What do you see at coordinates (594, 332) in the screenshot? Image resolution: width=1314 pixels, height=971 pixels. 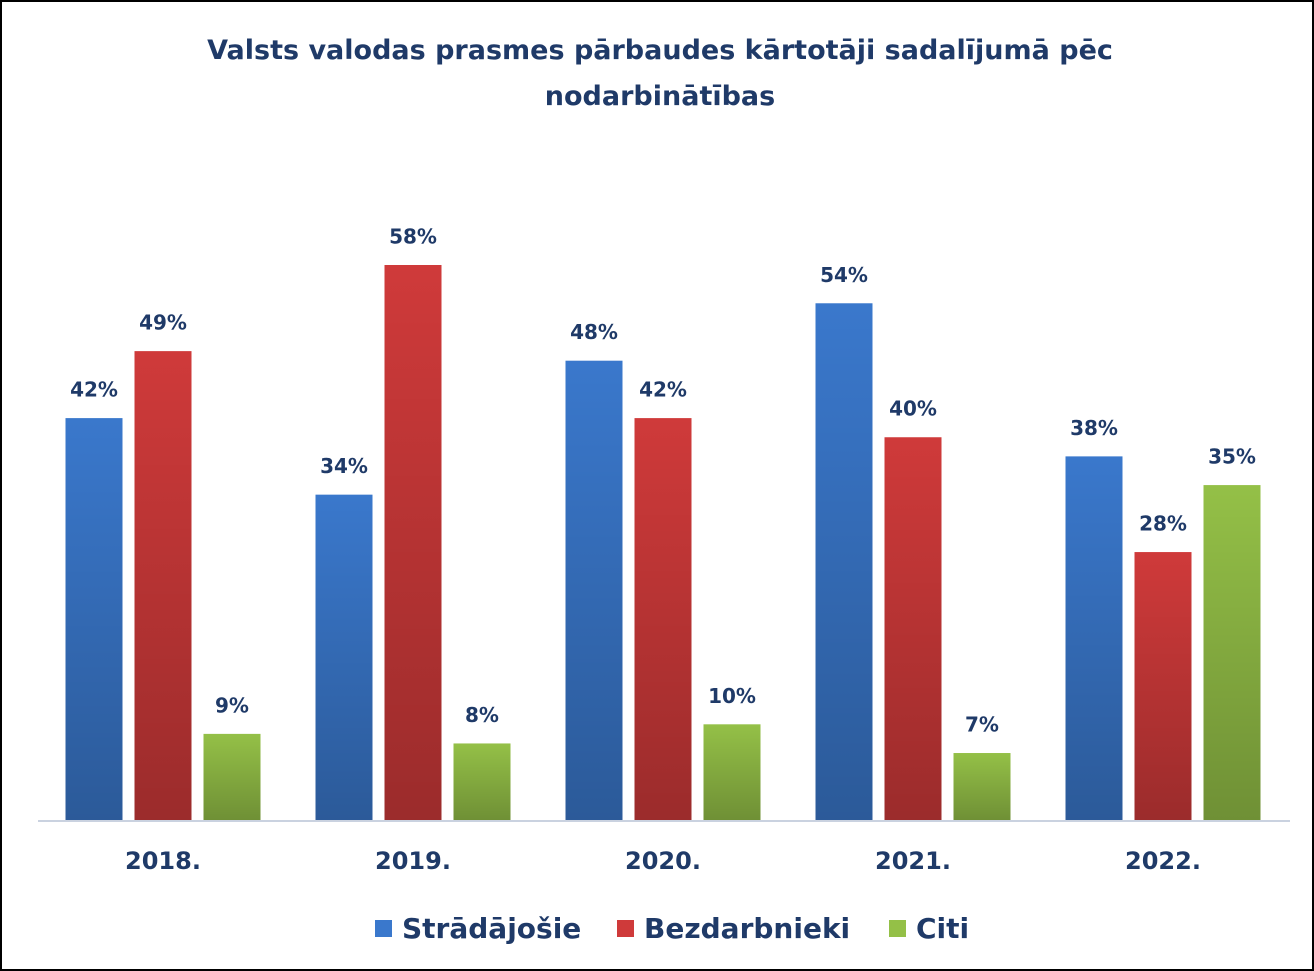 I see `data-label: 48%` at bounding box center [594, 332].